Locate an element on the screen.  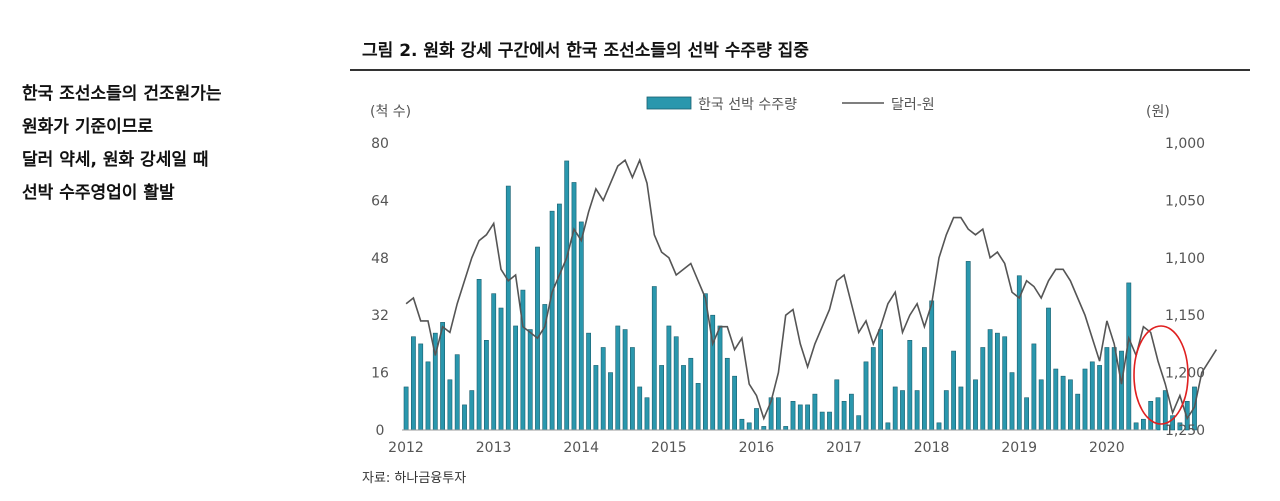
left-axis-ticks: 0 16 32 48 64 80 is located at coordinates (380, 287).